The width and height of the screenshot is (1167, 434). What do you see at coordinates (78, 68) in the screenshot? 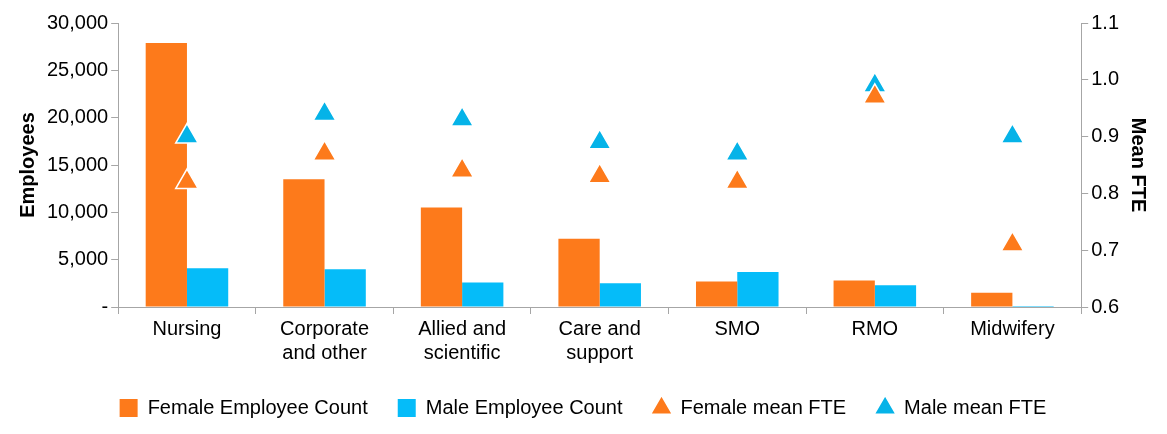
I see `y-tick-label: 25,000` at bounding box center [78, 68].